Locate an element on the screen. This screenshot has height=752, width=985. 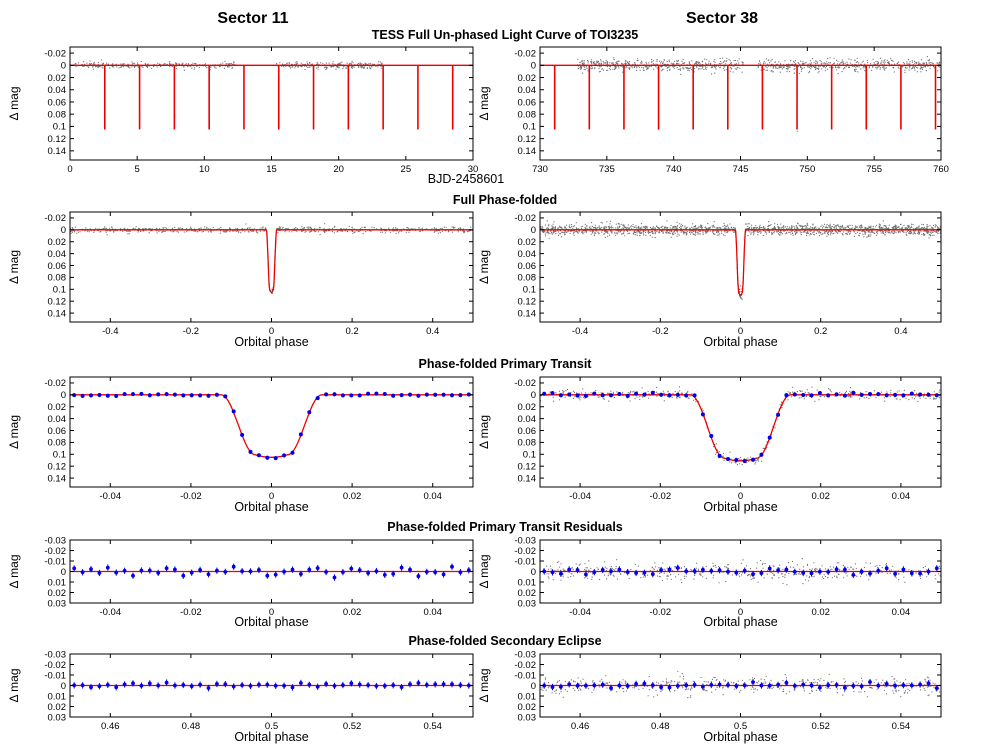
raw-points is located at coordinates (740, 260).